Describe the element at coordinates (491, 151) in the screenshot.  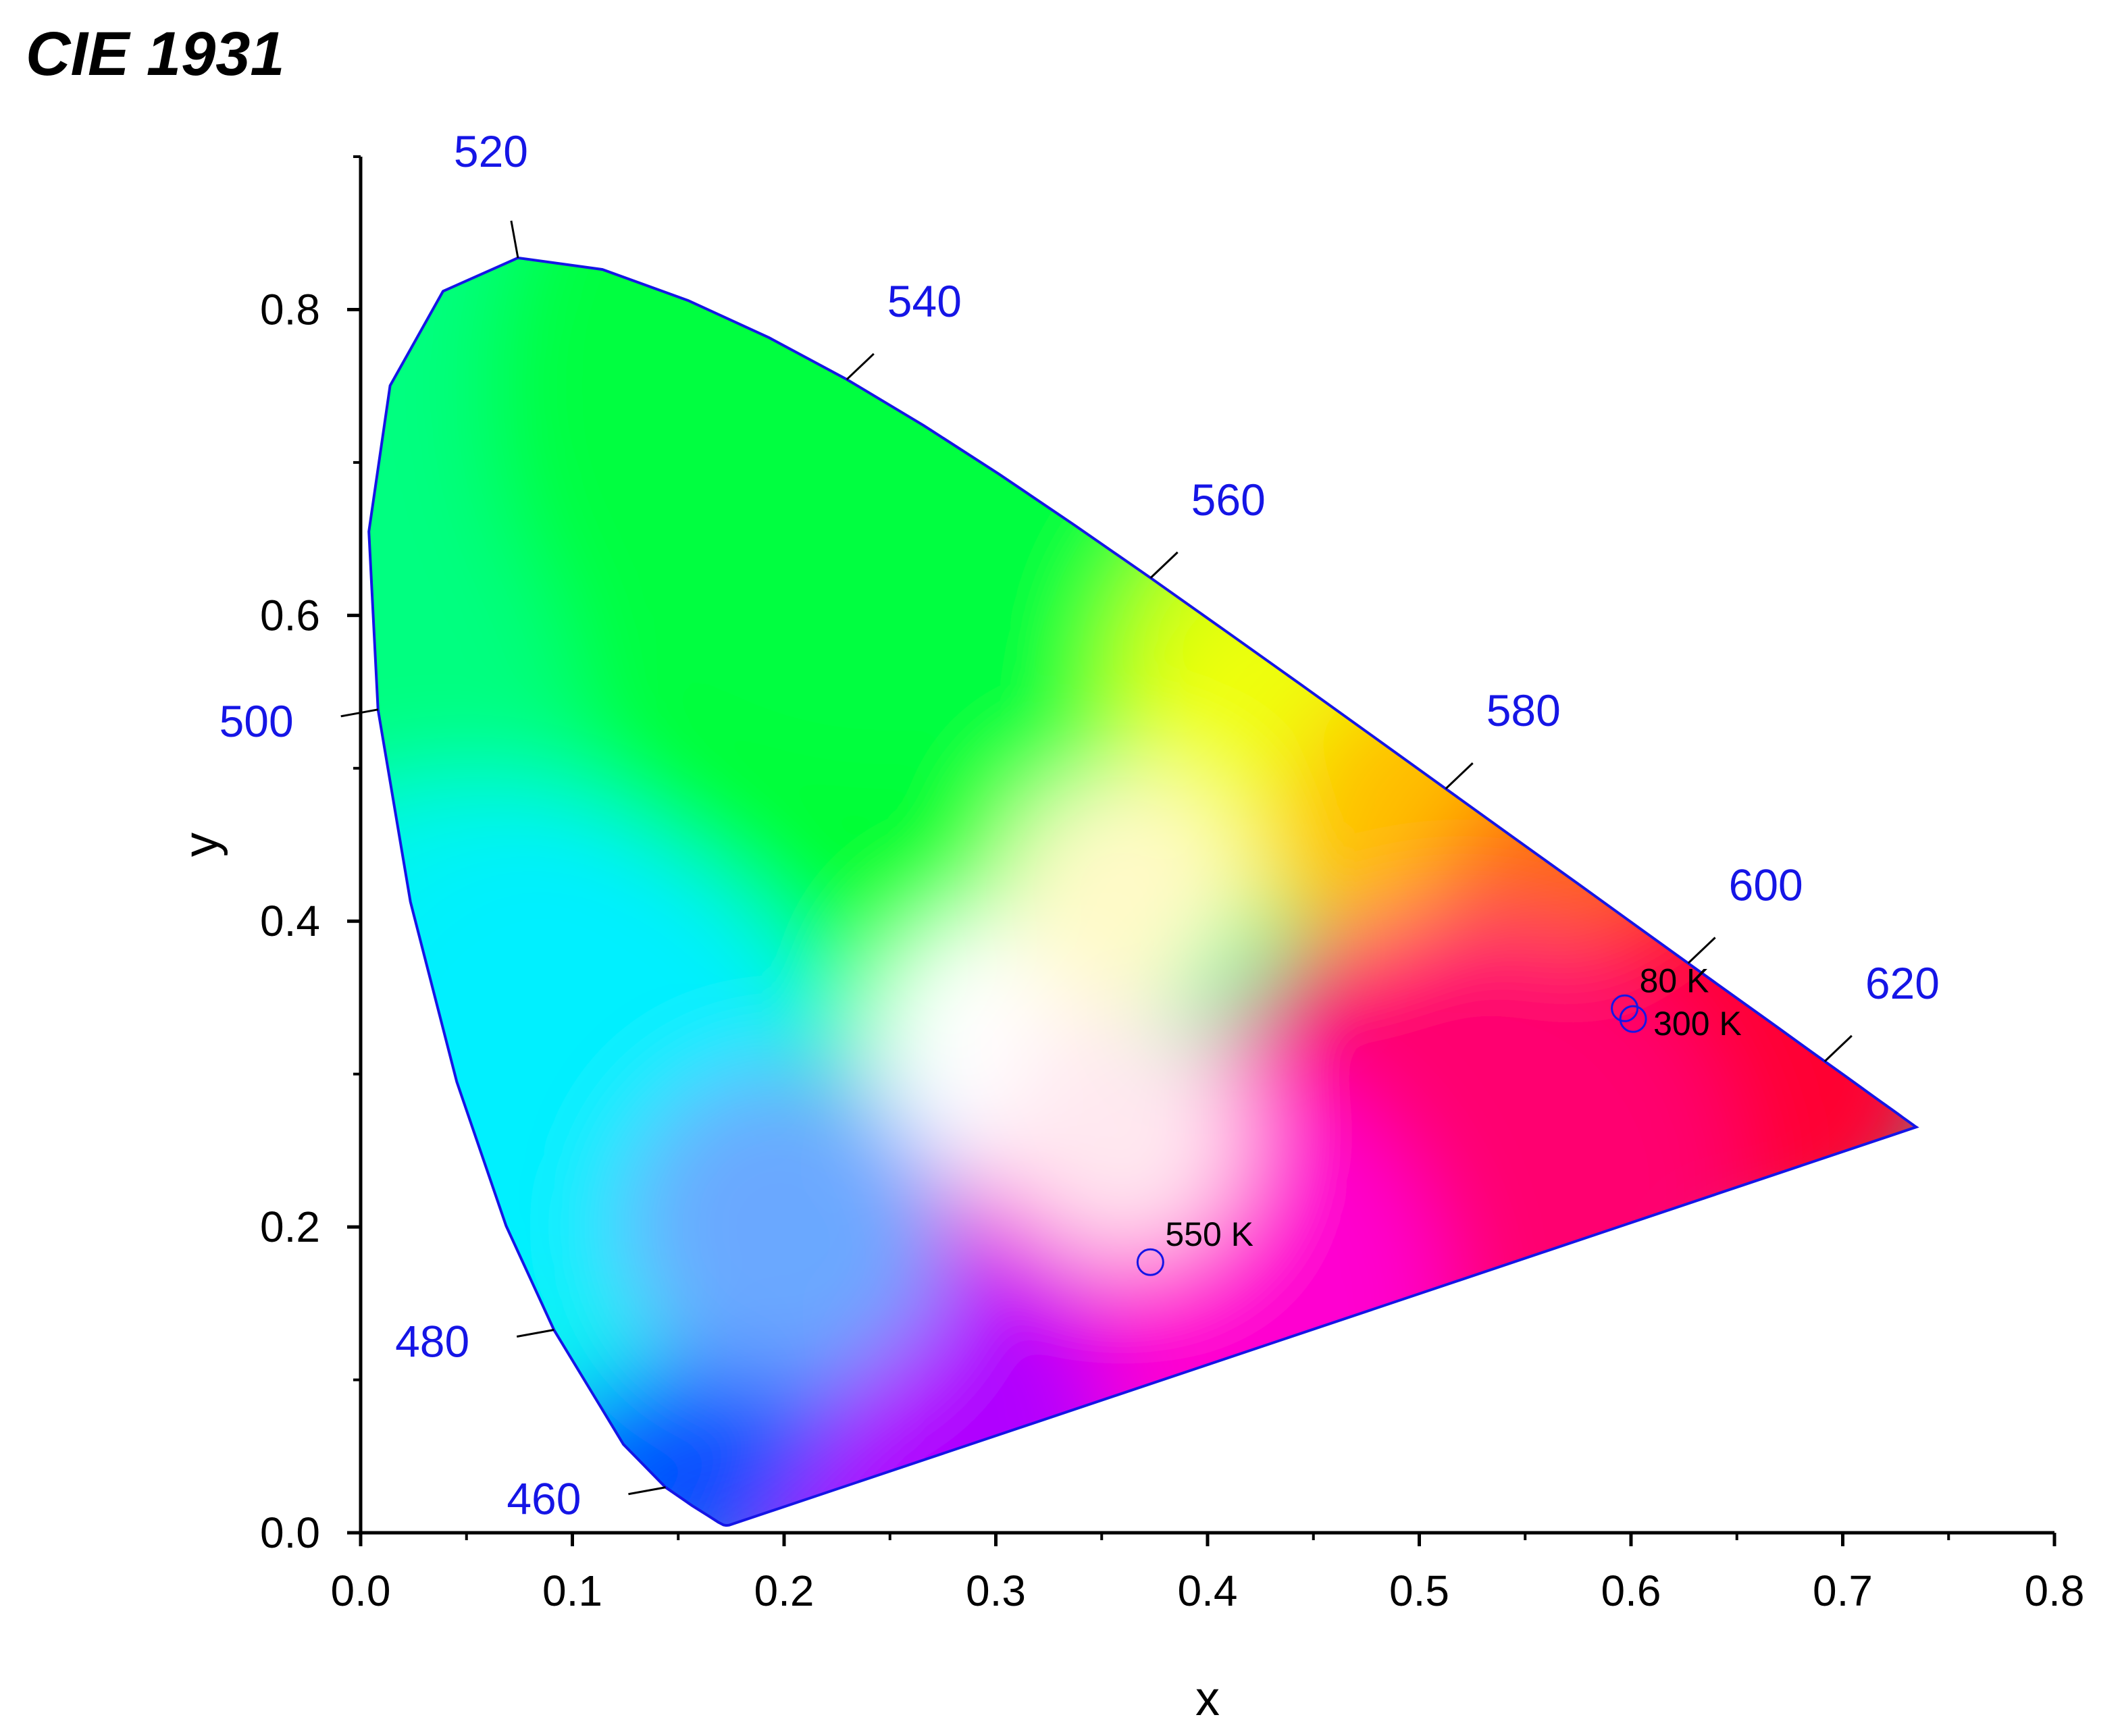
I see `wavelength-label: 520` at that location.